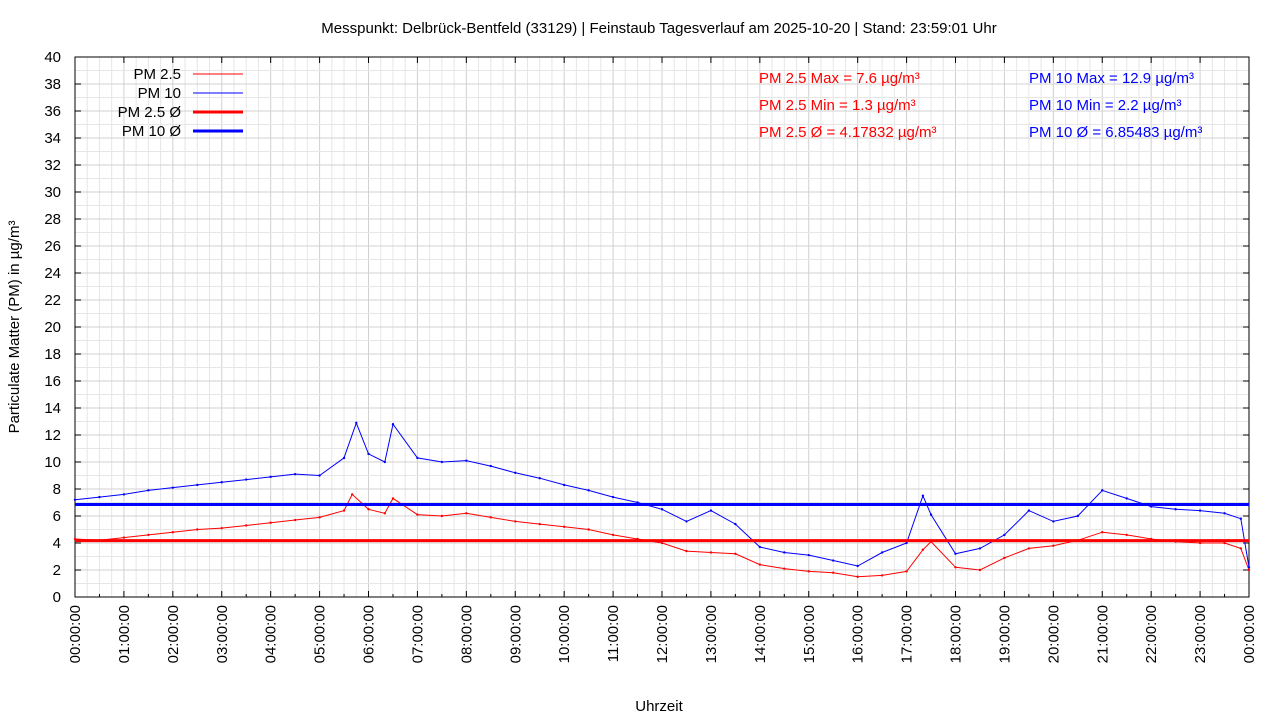 The width and height of the screenshot is (1280, 720). What do you see at coordinates (466, 634) in the screenshot?
I see `x-tick-label: 08:00:00` at bounding box center [466, 634].